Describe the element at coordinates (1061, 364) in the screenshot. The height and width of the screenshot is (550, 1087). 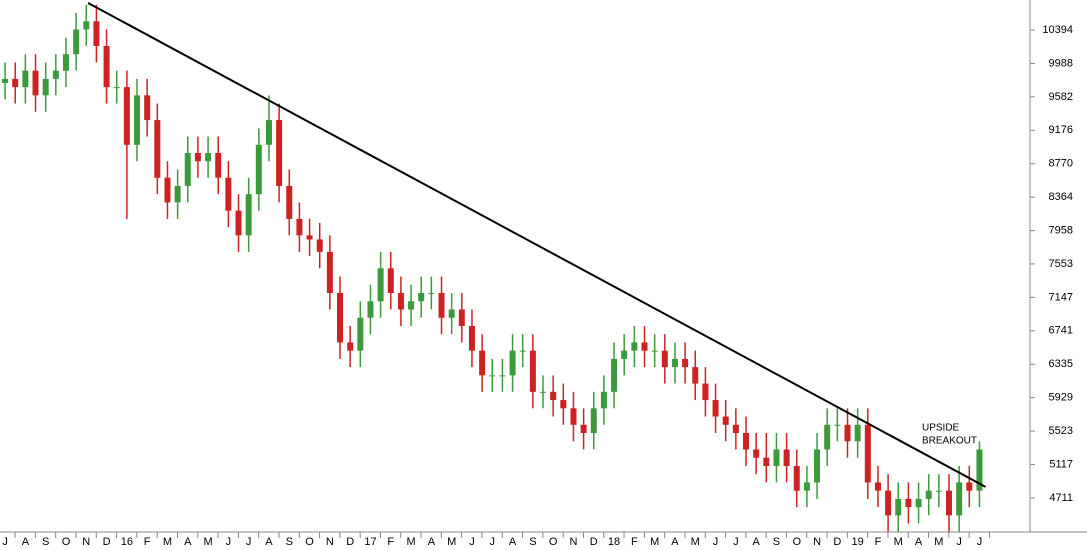
I see `y-tick-label: 6335` at that location.